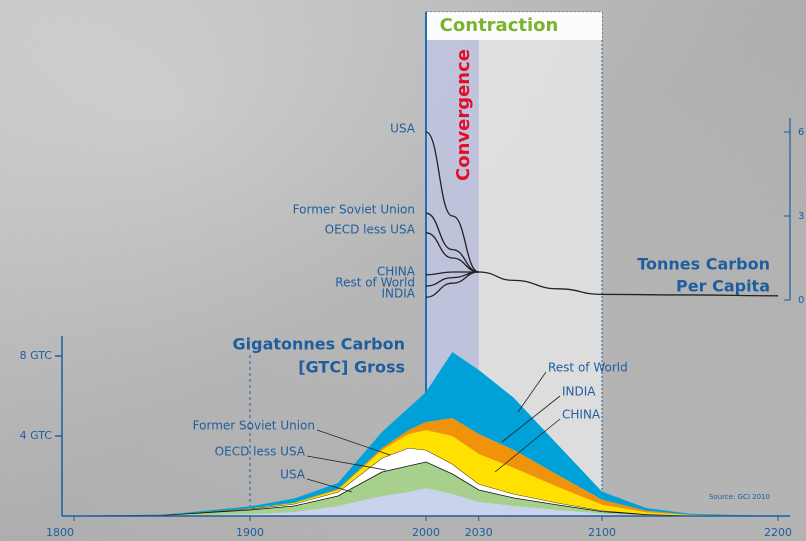  What do you see at coordinates (703, 264) in the screenshot?
I see `per-capita-title: Tonnes Carbon` at bounding box center [703, 264].